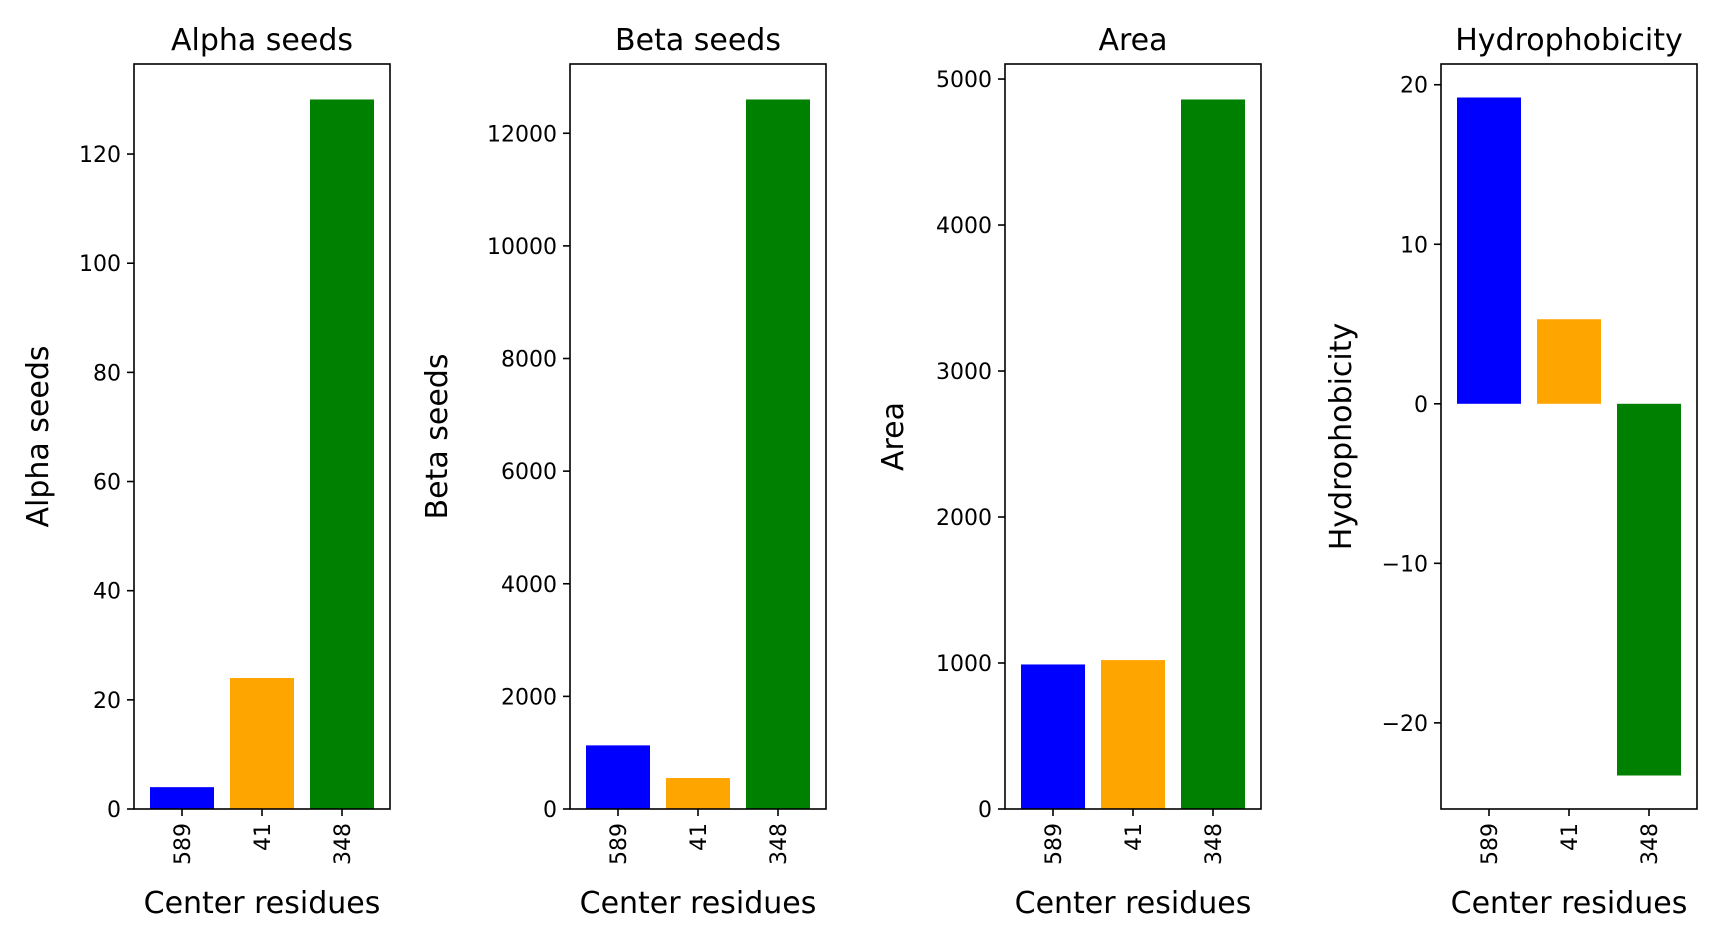 The height and width of the screenshot is (937, 1710). I want to click on y-tick-label: 80, so click(107, 373).